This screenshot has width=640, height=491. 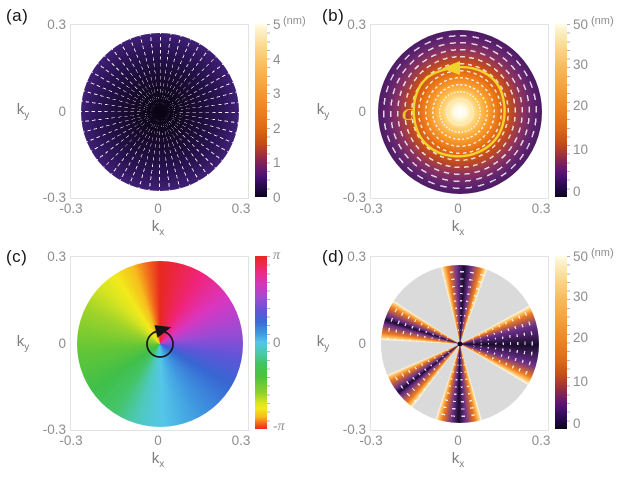 What do you see at coordinates (277, 93) in the screenshot?
I see `colorbar-tick-label: 3` at bounding box center [277, 93].